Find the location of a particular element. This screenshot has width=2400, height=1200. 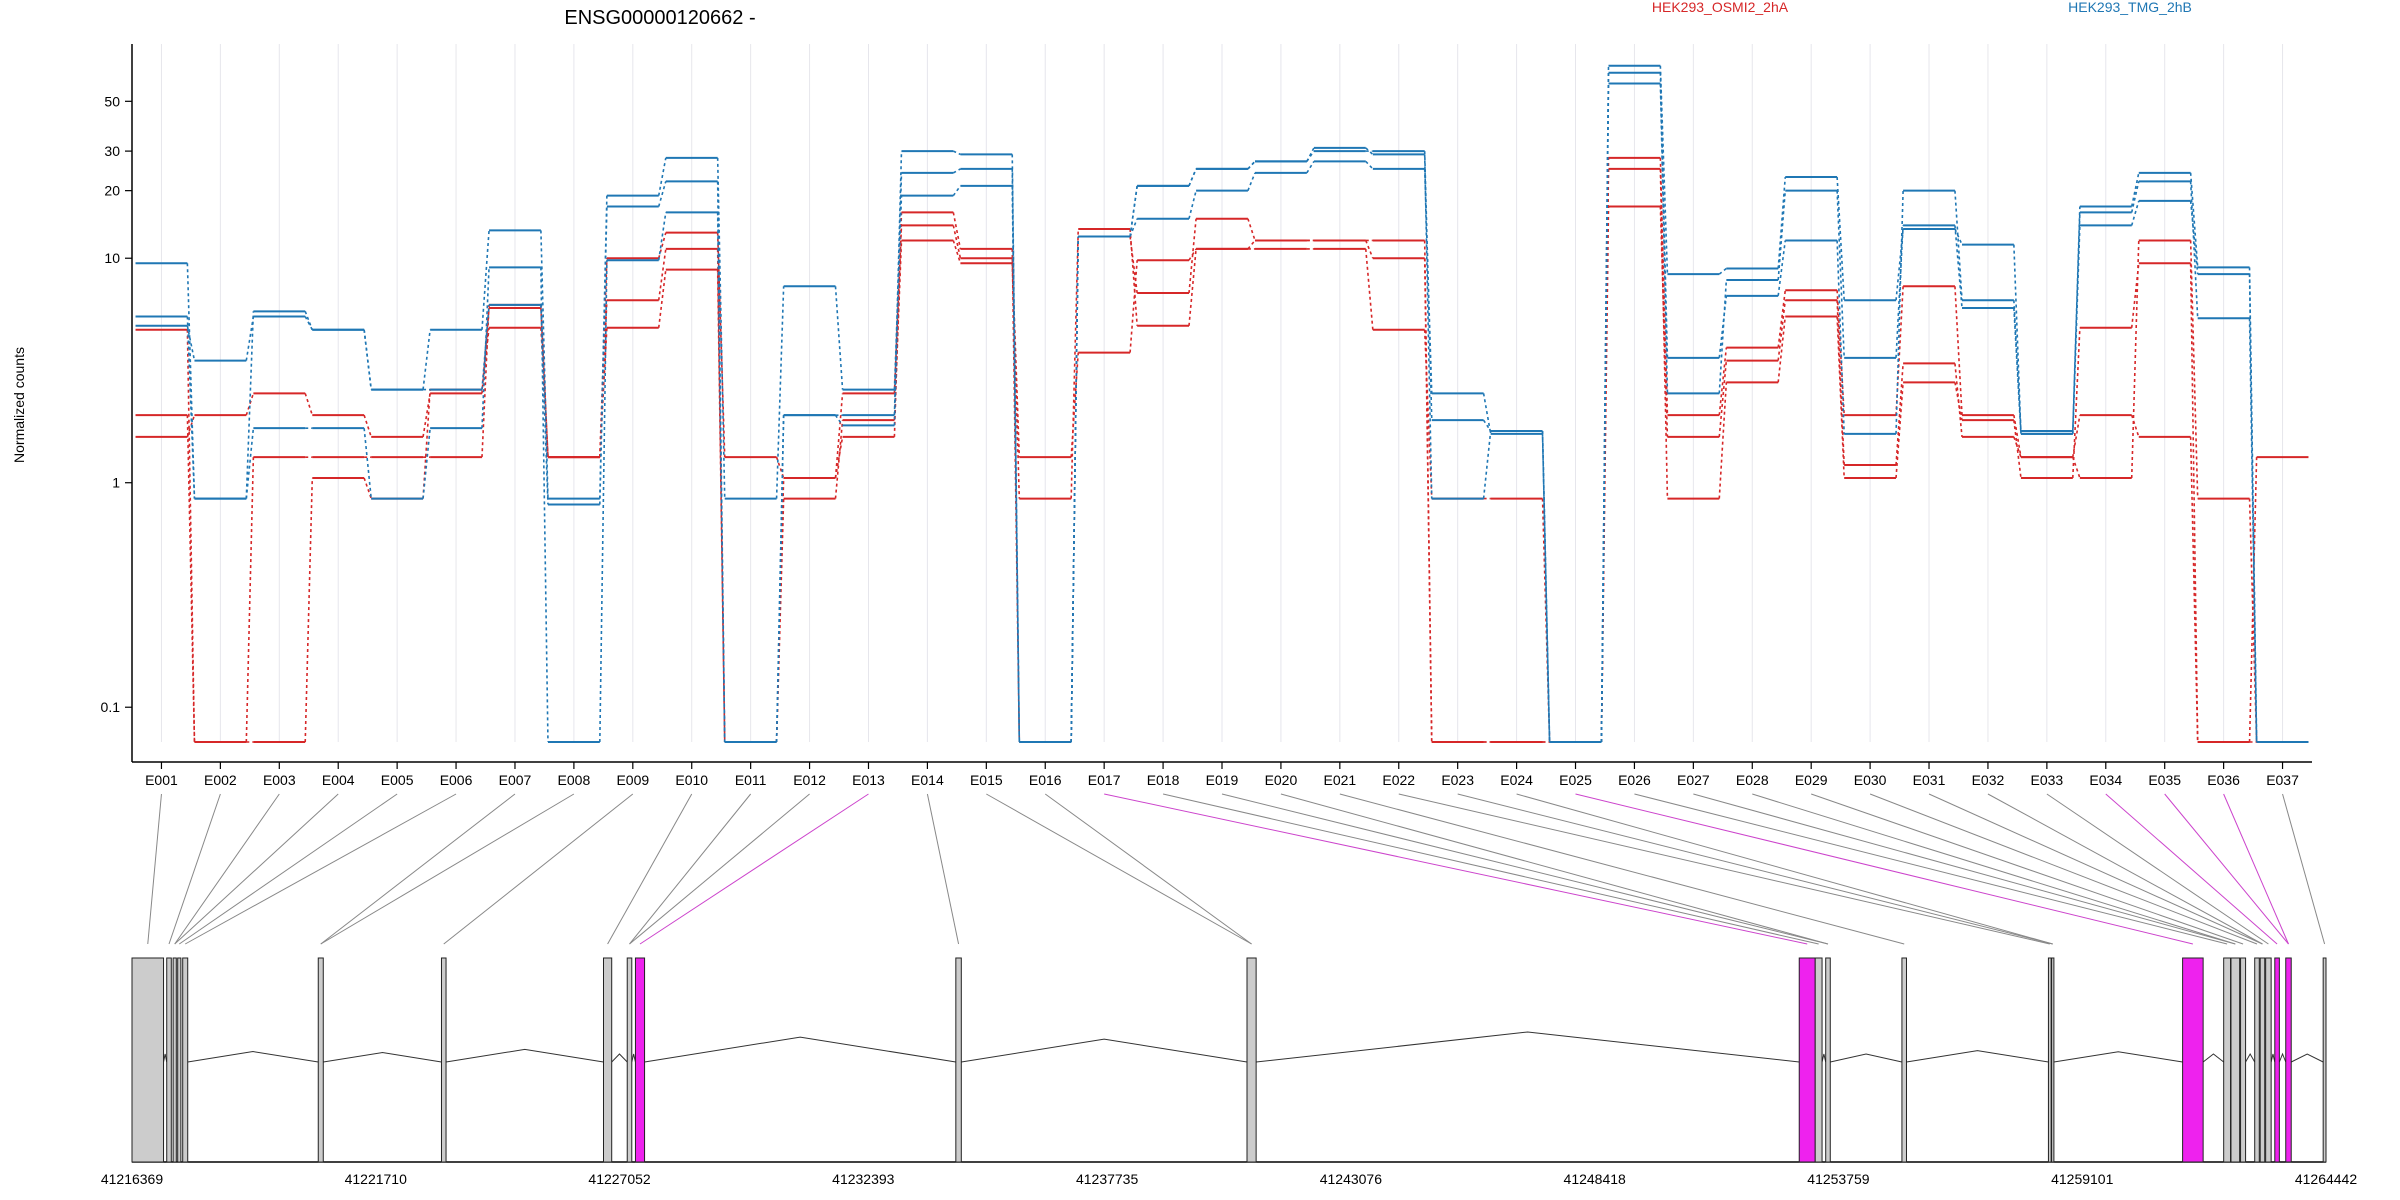

x-tick-label: E035 is located at coordinates (2164, 780).